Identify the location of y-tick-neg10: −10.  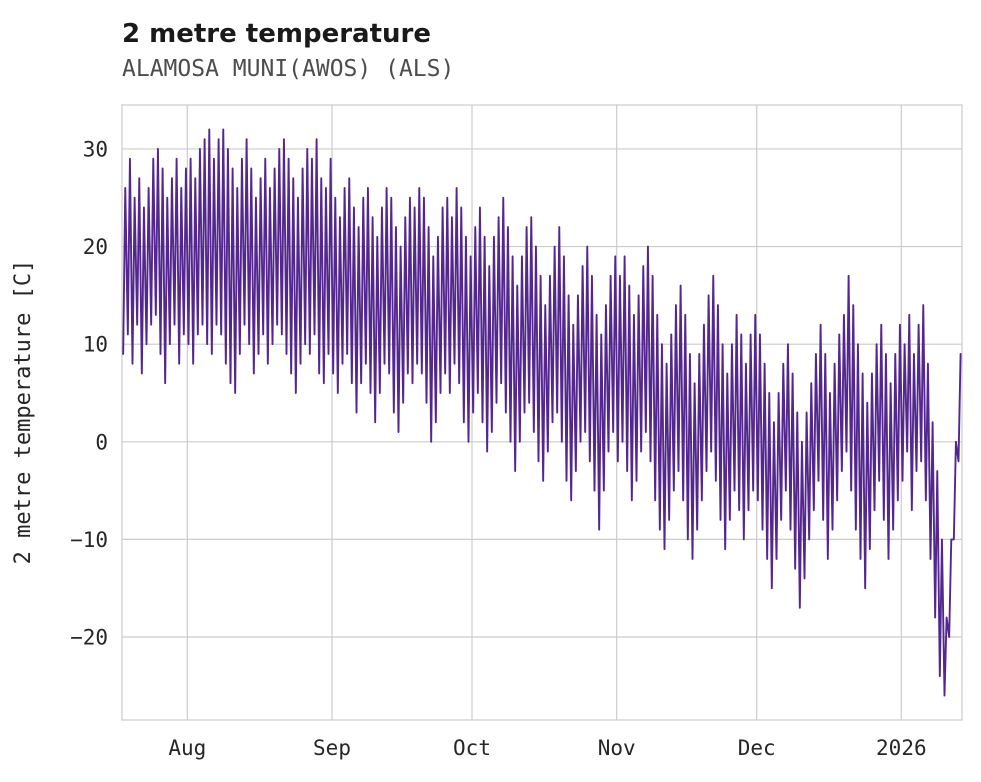
(89, 540).